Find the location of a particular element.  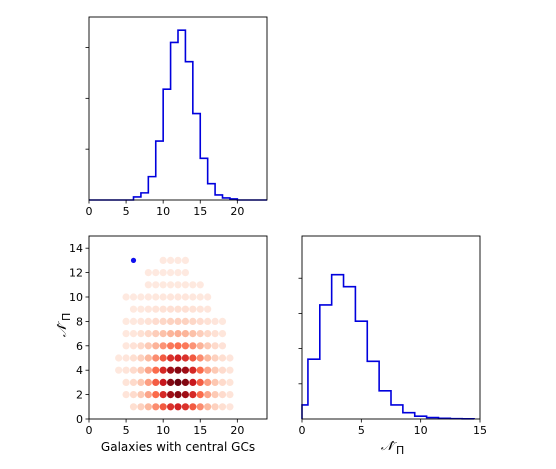

top-histogram-ticks: 0 5 10 15 20 is located at coordinates (164, 132).